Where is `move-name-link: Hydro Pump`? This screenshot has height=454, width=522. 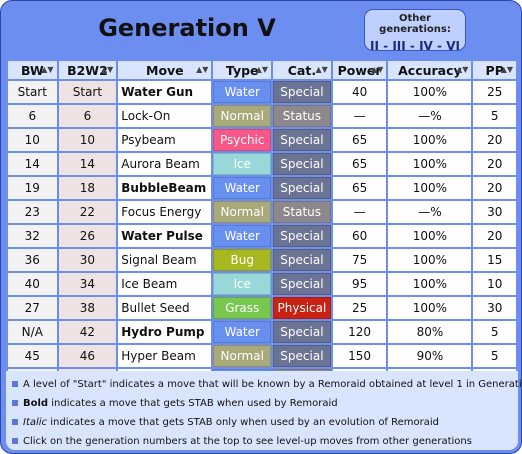
move-name-link: Hydro Pump is located at coordinates (165, 332).